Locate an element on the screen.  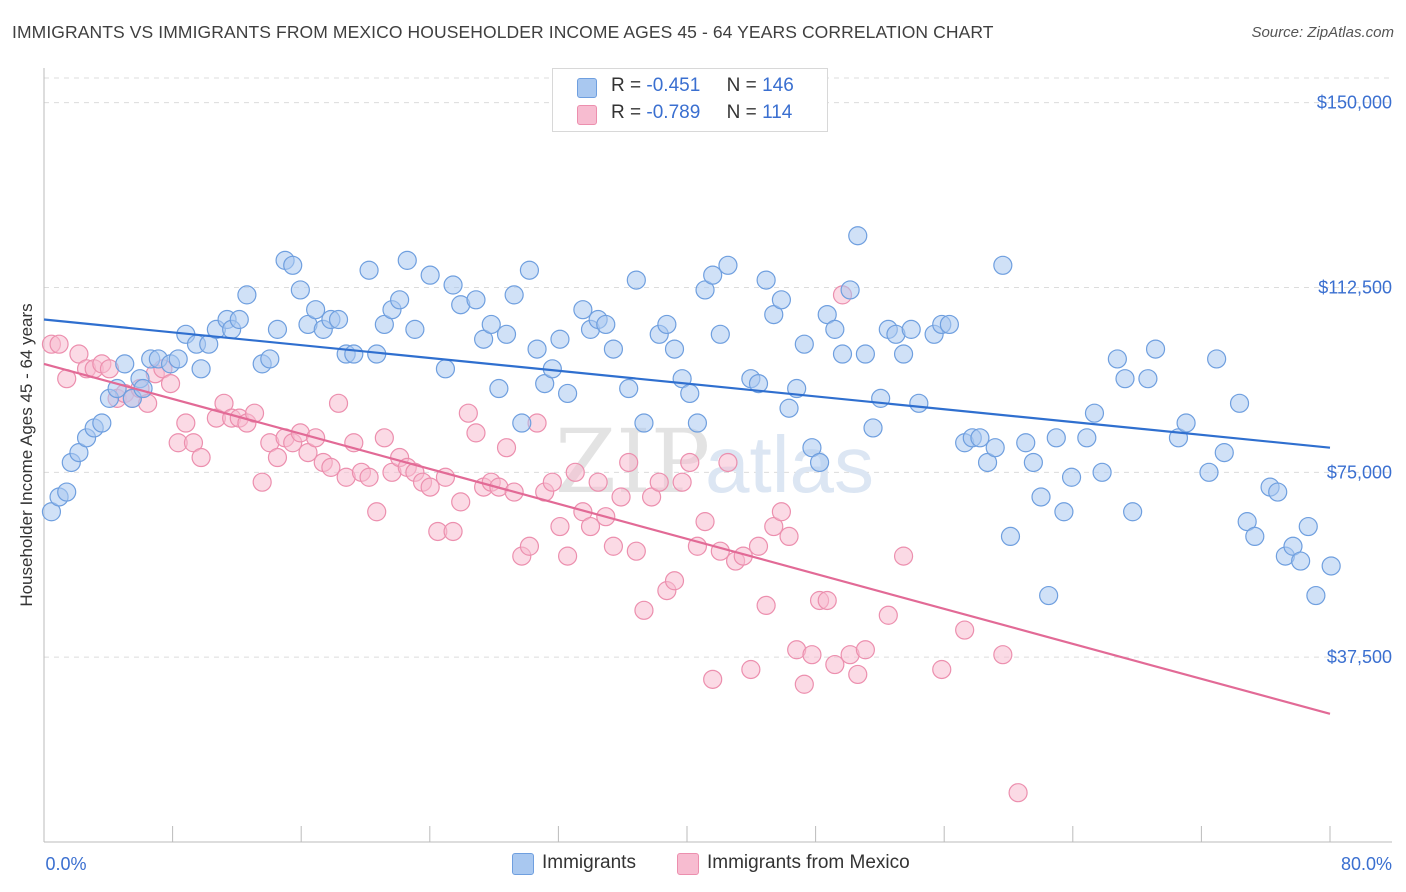
legend-n-value: 146 is located at coordinates (778, 85).